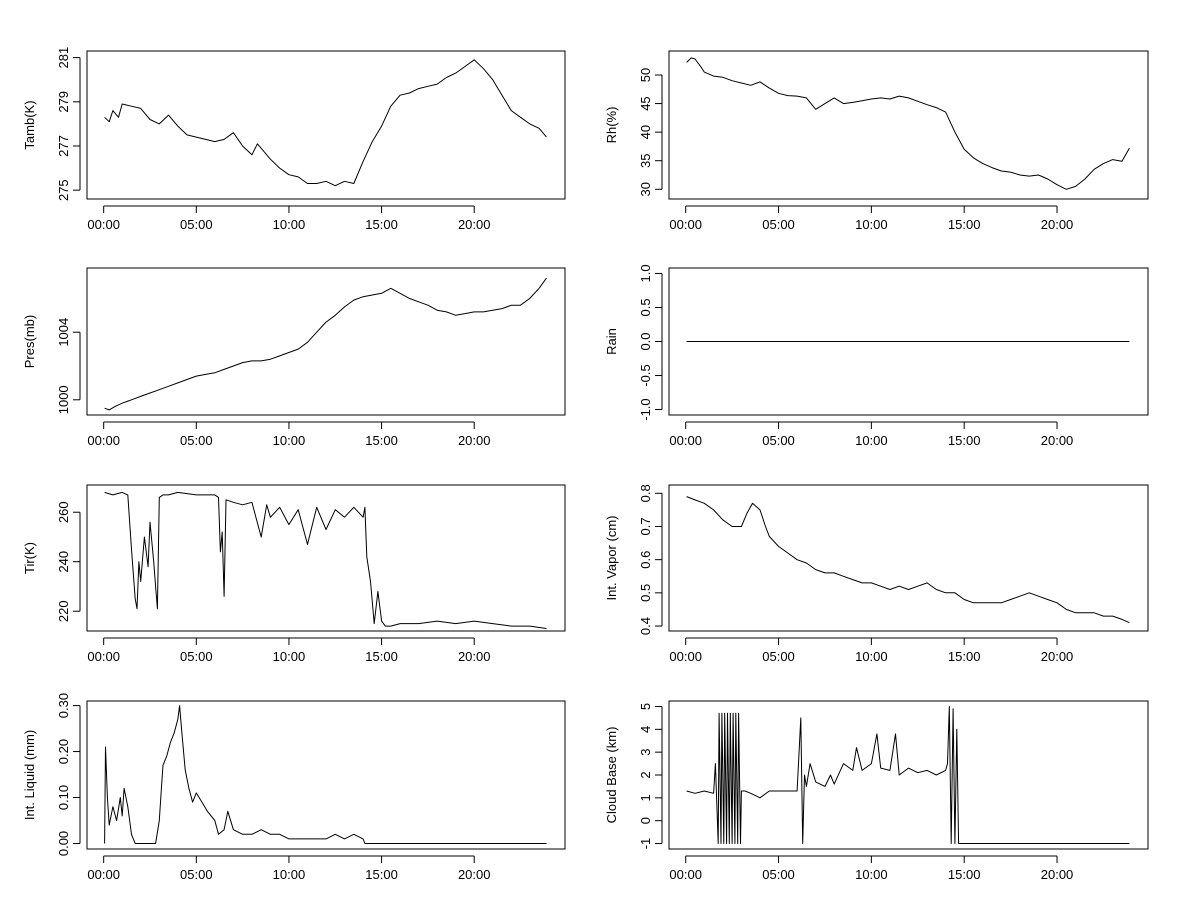  I want to click on y-tick-label: 0.30, so click(63, 705).